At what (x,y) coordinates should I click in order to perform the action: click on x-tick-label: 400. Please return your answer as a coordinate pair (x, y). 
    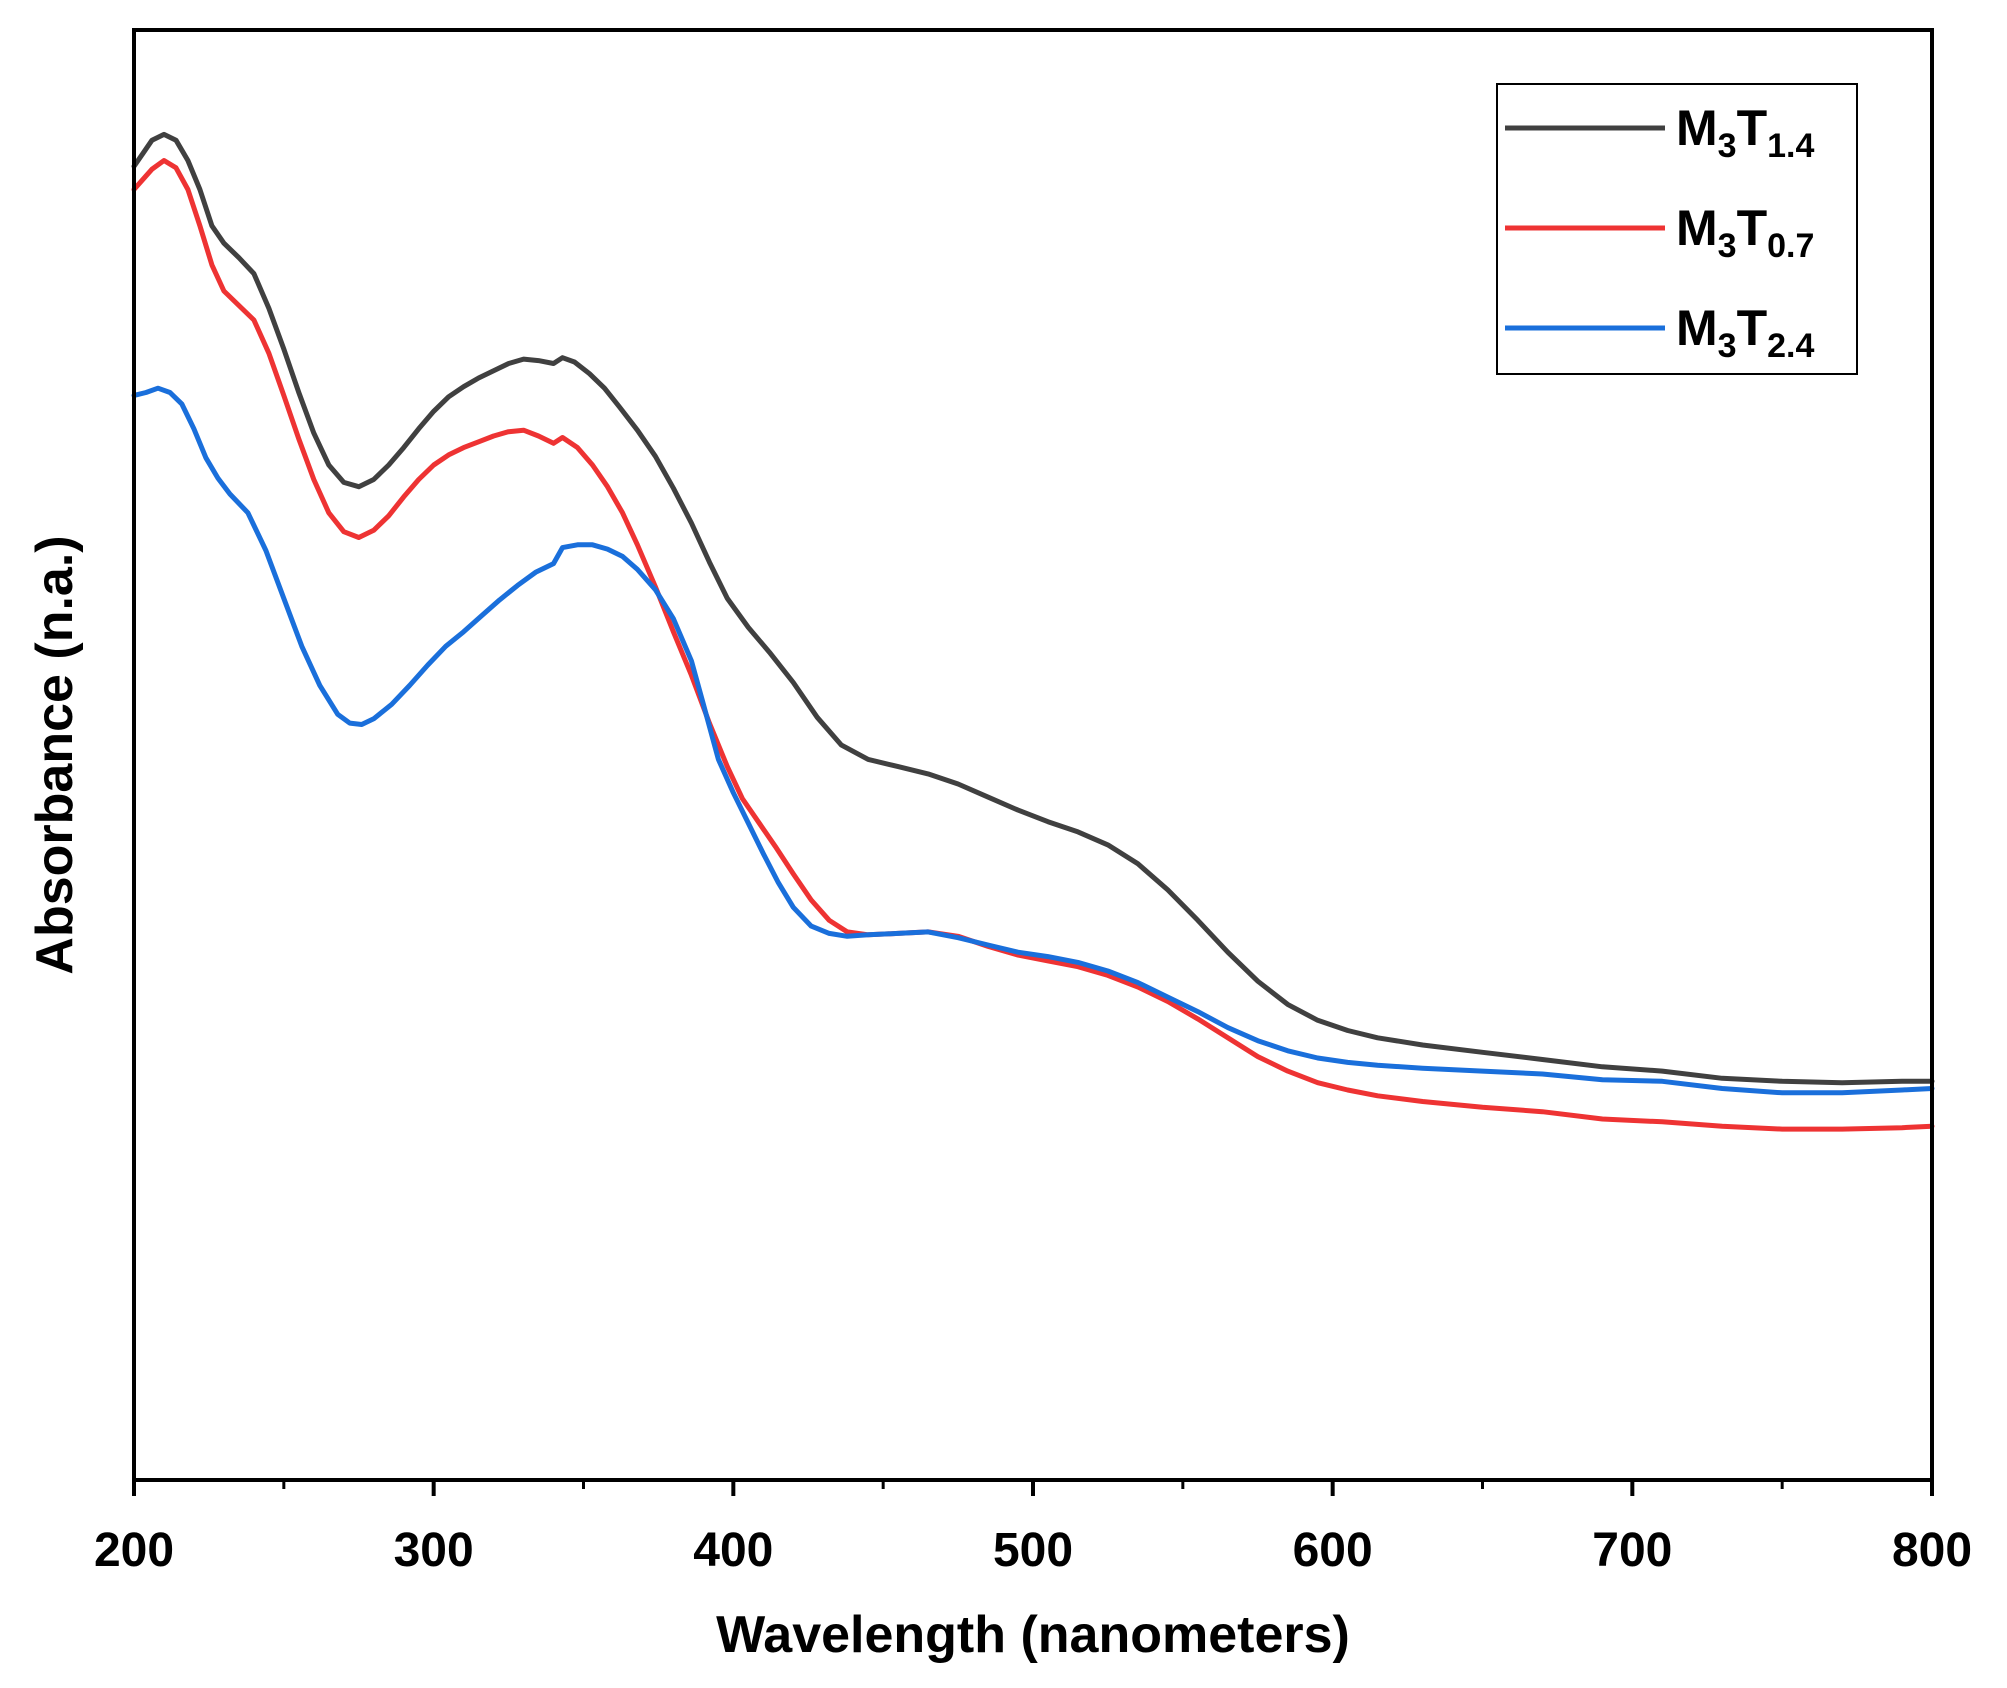
    Looking at the image, I should click on (733, 1550).